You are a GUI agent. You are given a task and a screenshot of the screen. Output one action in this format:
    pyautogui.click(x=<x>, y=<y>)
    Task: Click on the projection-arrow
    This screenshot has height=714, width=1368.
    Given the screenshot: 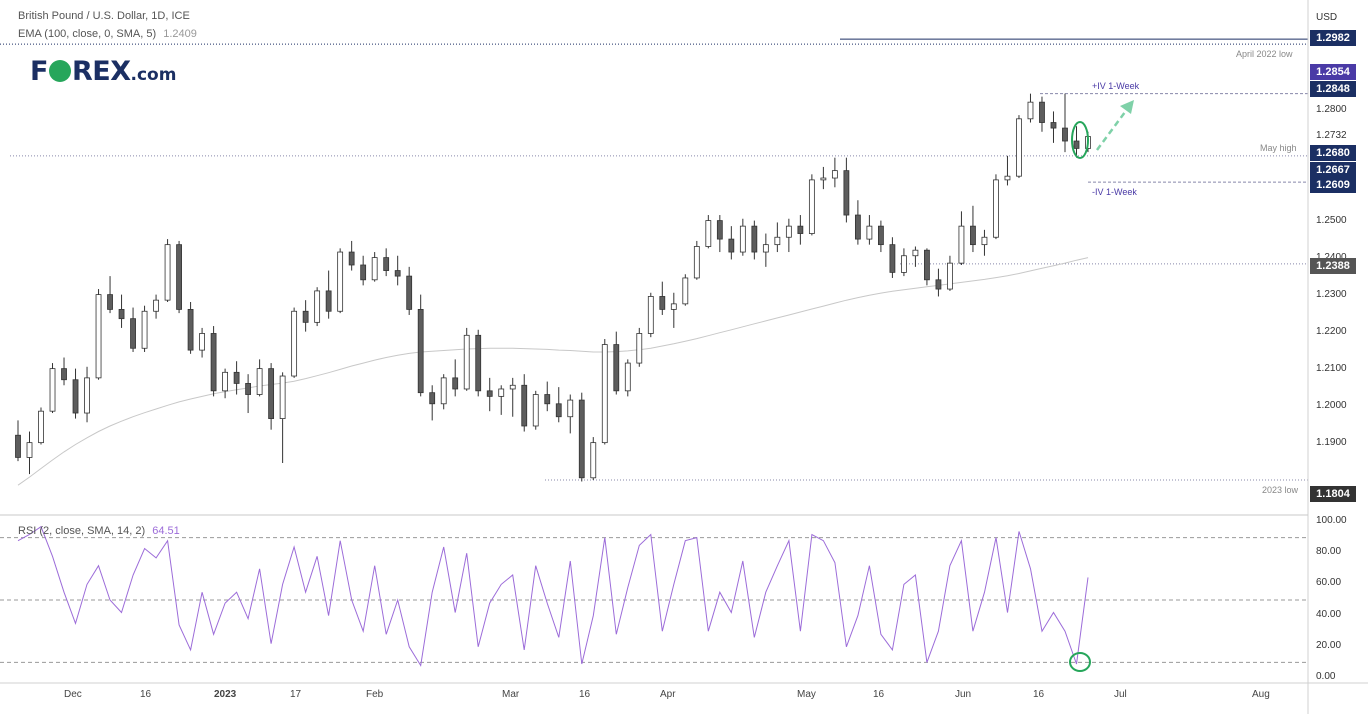 What is the action you would take?
    pyautogui.click(x=1112, y=129)
    